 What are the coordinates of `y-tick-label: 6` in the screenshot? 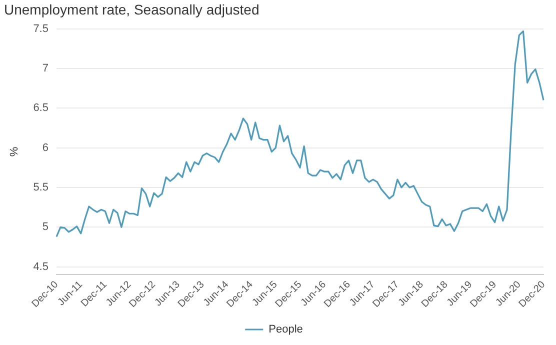 It's located at (45, 148).